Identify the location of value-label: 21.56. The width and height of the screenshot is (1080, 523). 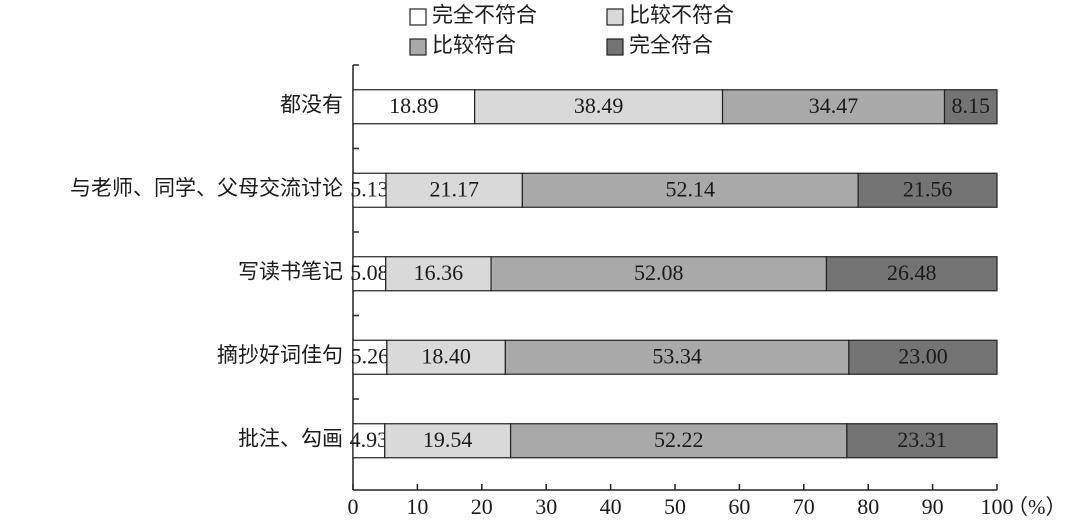
(928, 188).